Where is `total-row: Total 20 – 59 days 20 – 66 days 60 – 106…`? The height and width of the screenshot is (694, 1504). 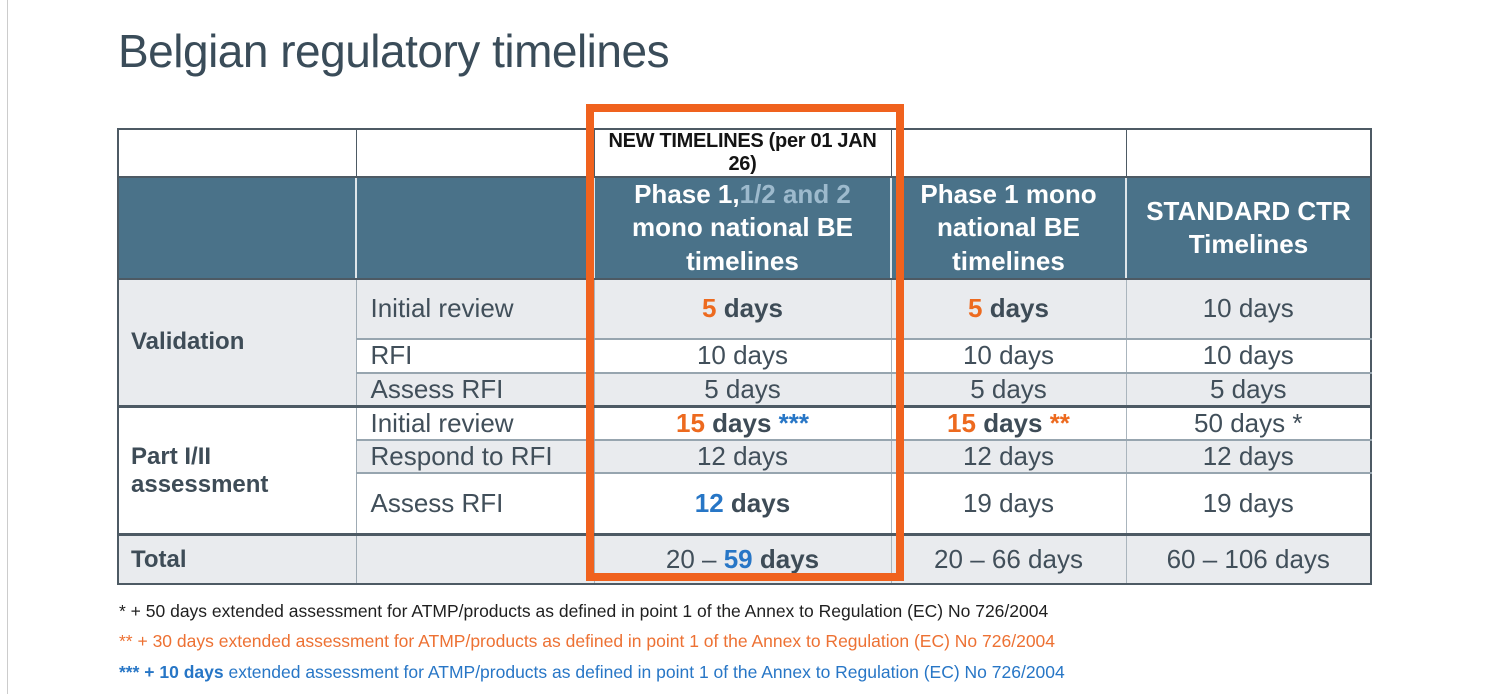 total-row: Total 20 – 59 days 20 – 66 days 60 – 106… is located at coordinates (744, 558).